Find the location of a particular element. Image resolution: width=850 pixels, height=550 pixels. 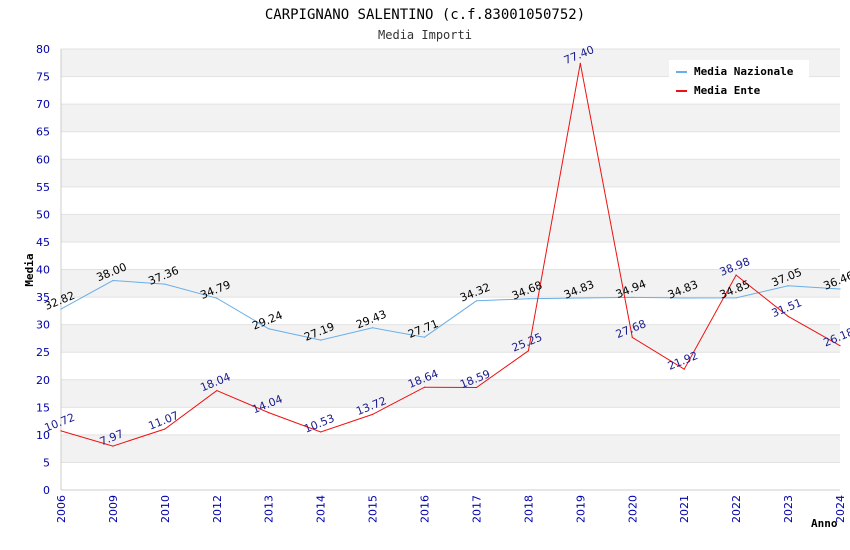

y-axis-ticks: 0 5 10 15 20 25 30 35 40 45 50 55 60 65 70 75 80 is located at coordinates (43, 270).